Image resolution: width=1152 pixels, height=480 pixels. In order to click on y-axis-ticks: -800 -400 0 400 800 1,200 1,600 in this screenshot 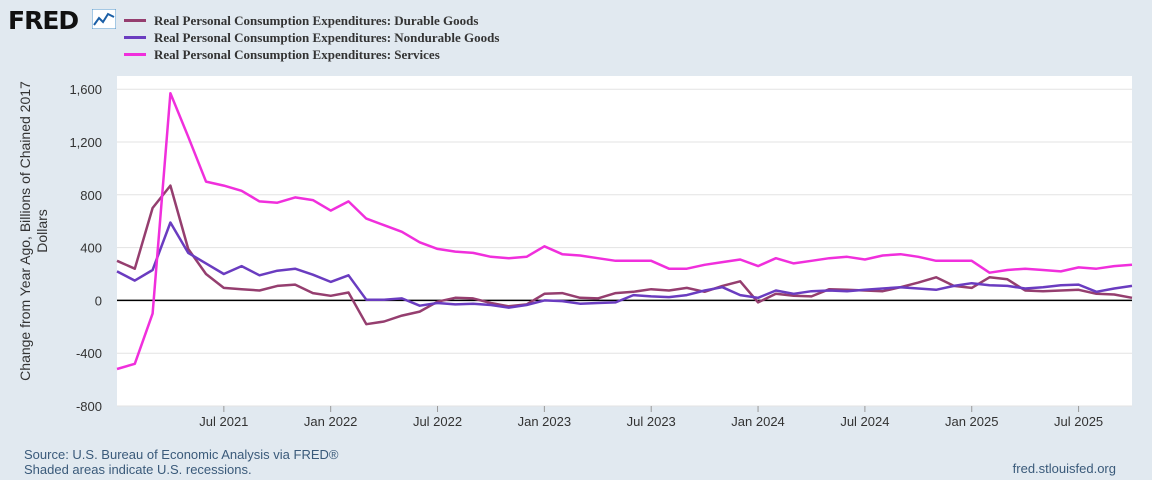, I will do `click(85, 248)`.